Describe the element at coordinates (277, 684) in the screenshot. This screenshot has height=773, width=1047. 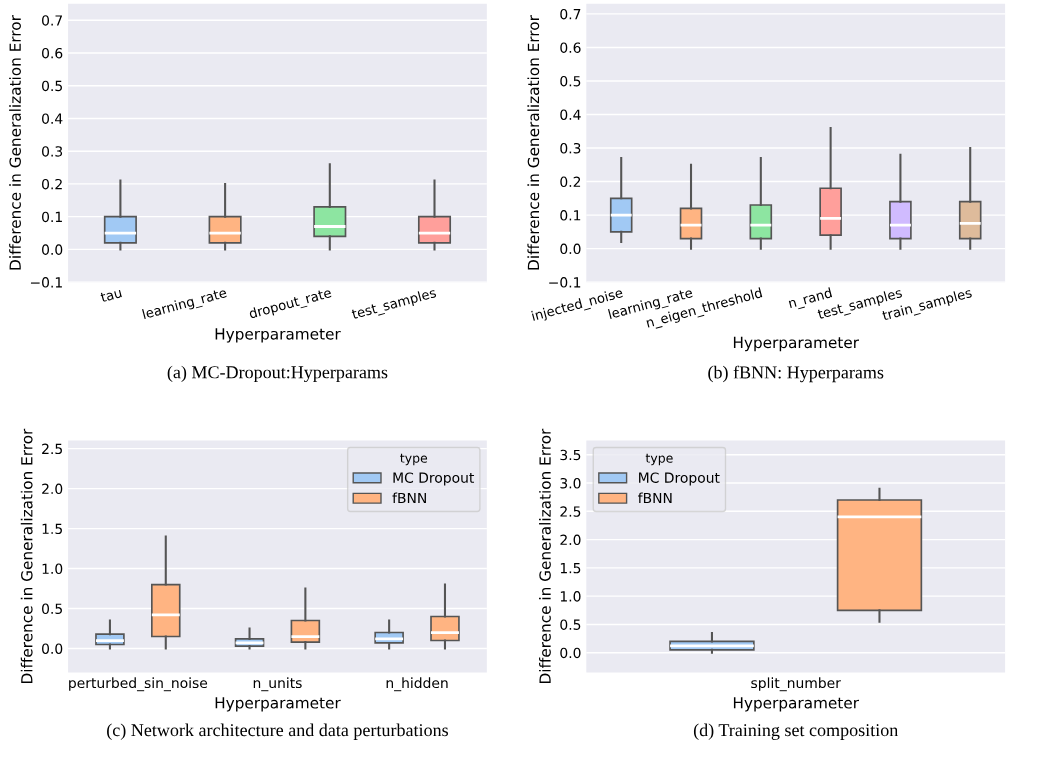
I see `x-tick-label: n_units` at that location.